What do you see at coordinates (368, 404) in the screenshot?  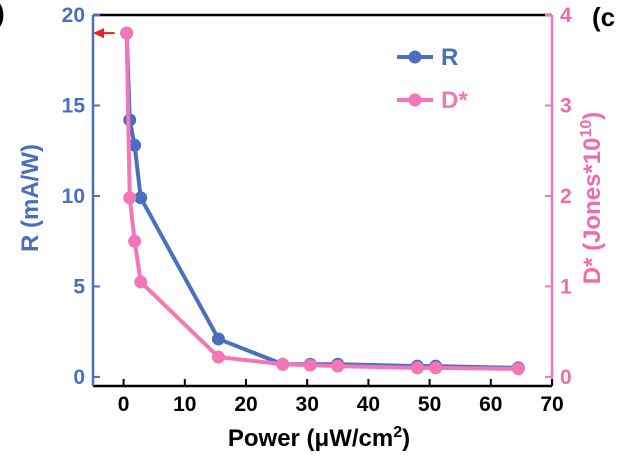 I see `x-tick-label: 40` at bounding box center [368, 404].